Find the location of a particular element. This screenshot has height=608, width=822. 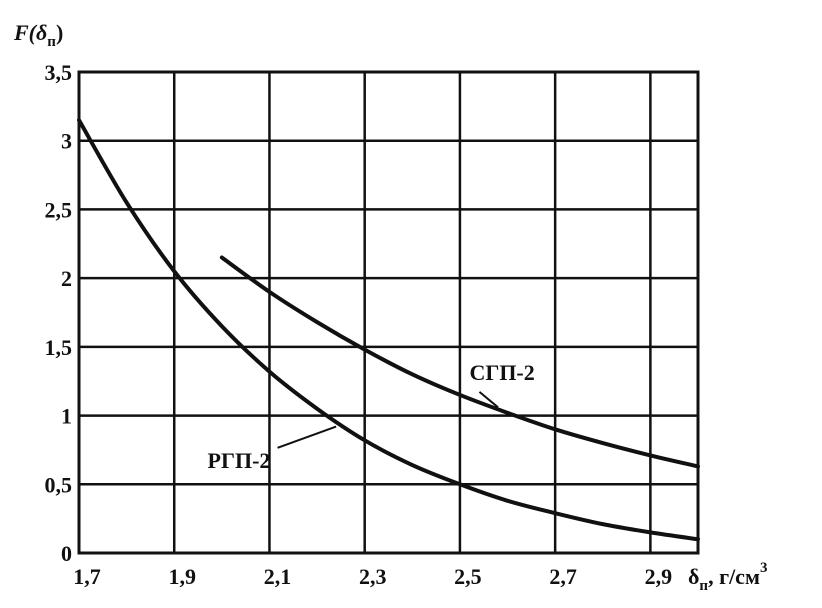

x-tick-label: 2,7 is located at coordinates (563, 576).